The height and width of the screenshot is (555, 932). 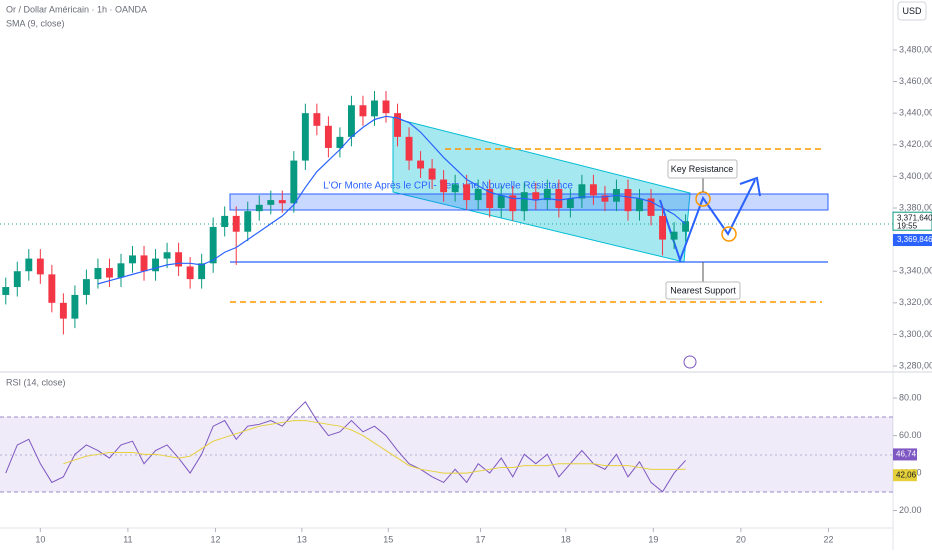 What do you see at coordinates (750, 186) in the screenshot?
I see `projection-arrow` at bounding box center [750, 186].